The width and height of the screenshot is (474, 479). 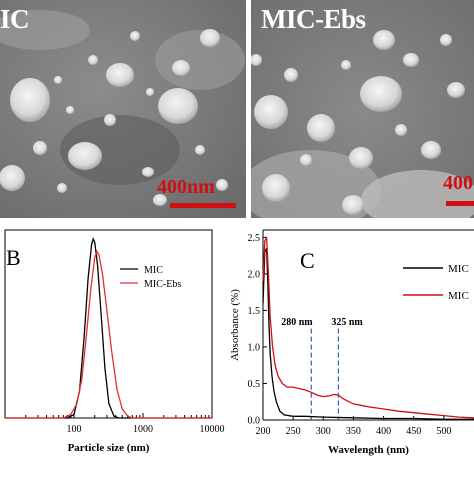 What do you see at coordinates (254, 347) in the screenshot?
I see `chart-c-ytick-label: 1.0` at bounding box center [254, 347].